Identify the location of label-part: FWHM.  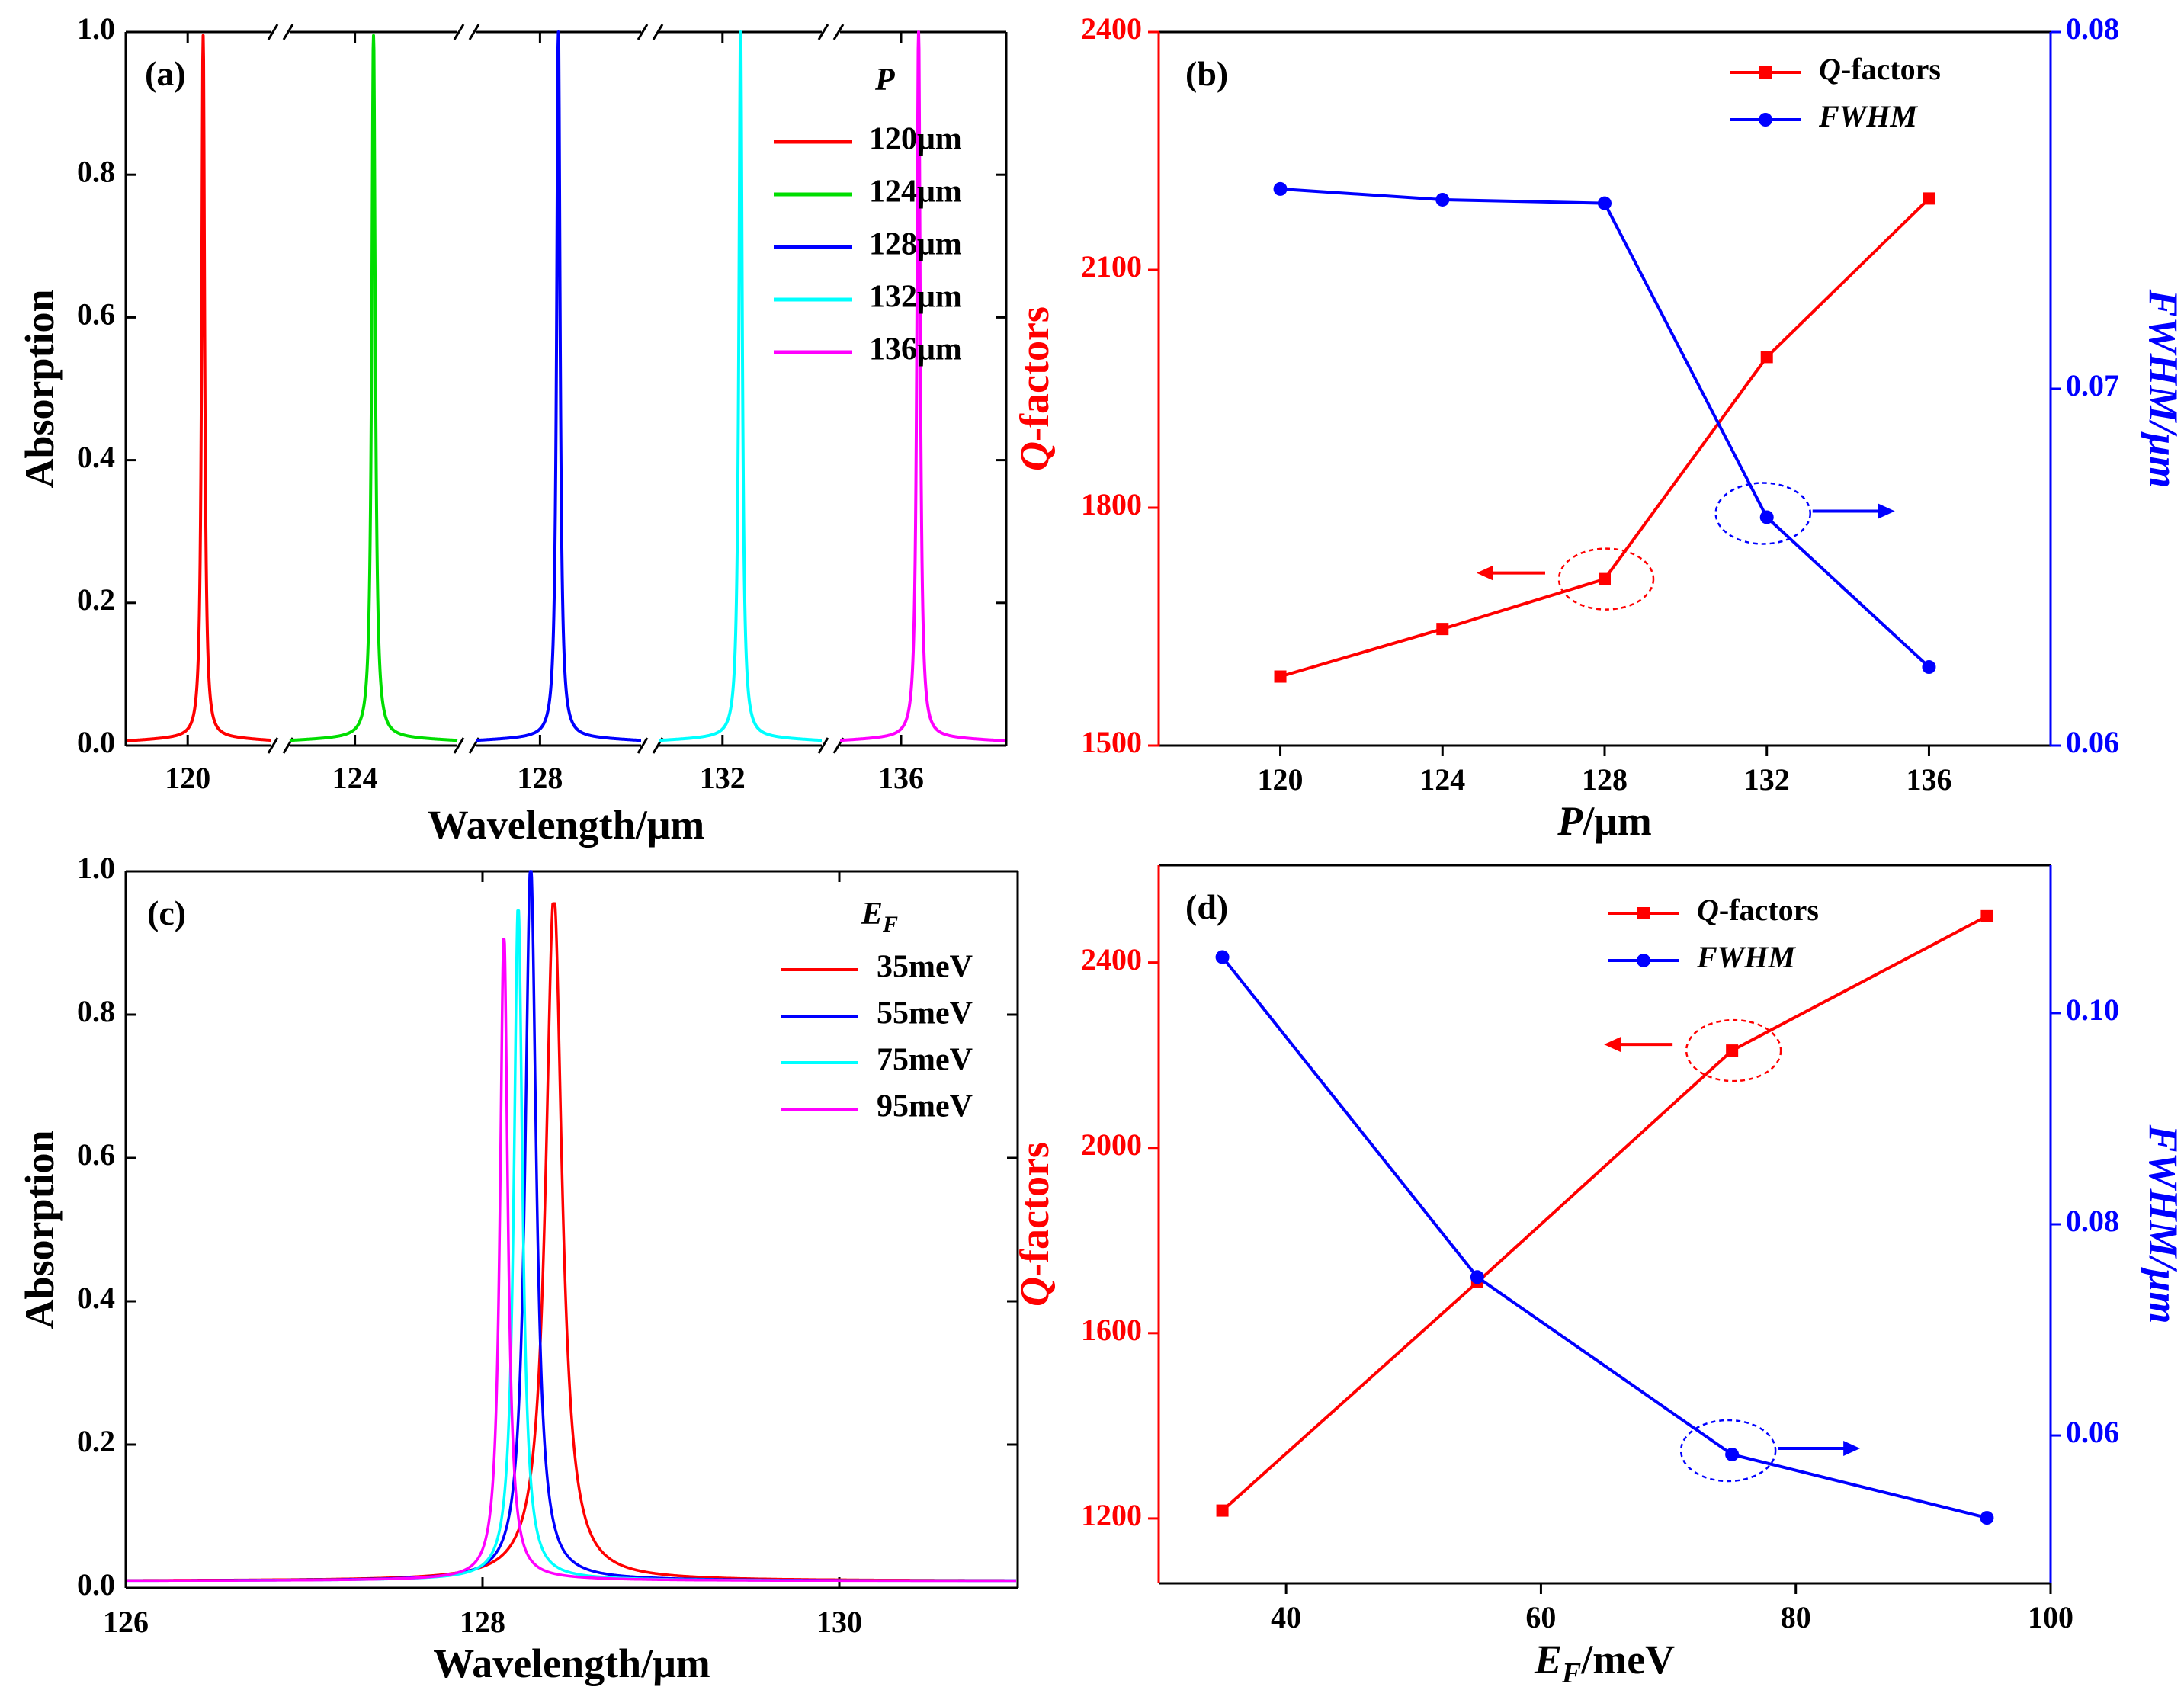
(1746, 957).